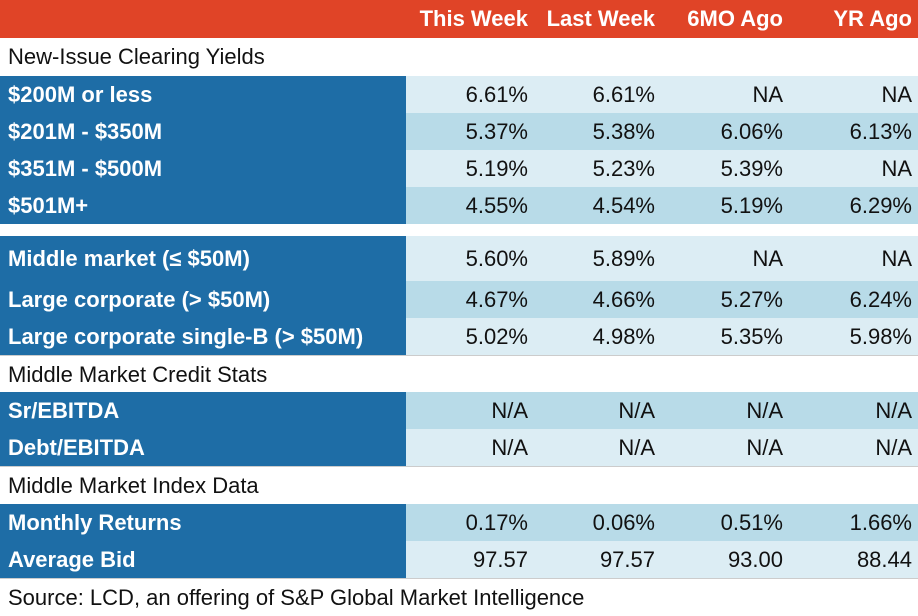 The image size is (918, 616). I want to click on cell-6mo-ago: 5.35%, so click(721, 336).